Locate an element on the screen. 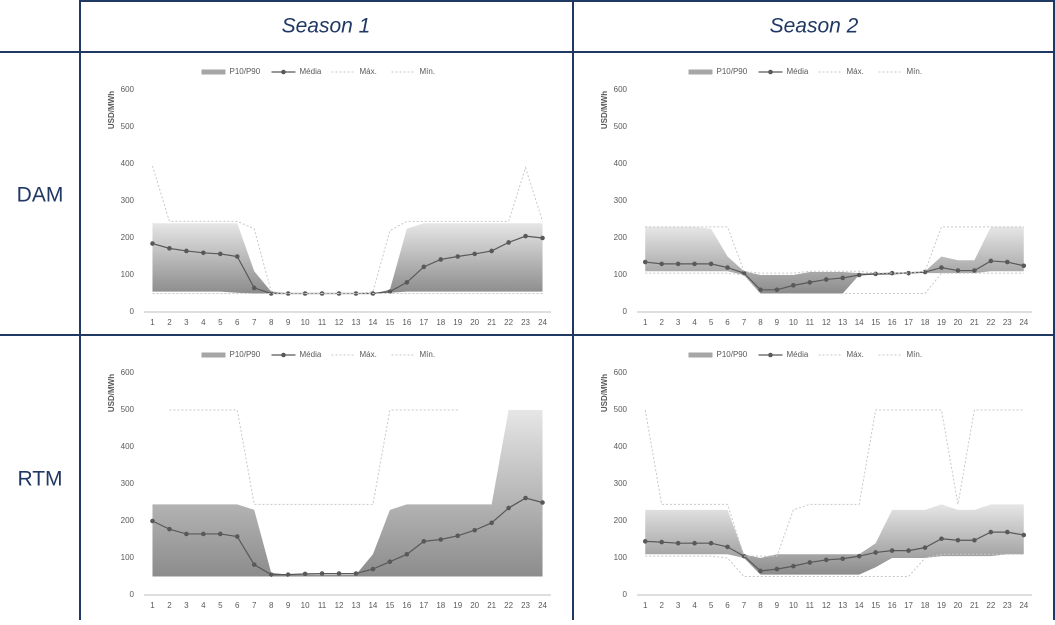  y-tick-label: 100 is located at coordinates (621, 557).